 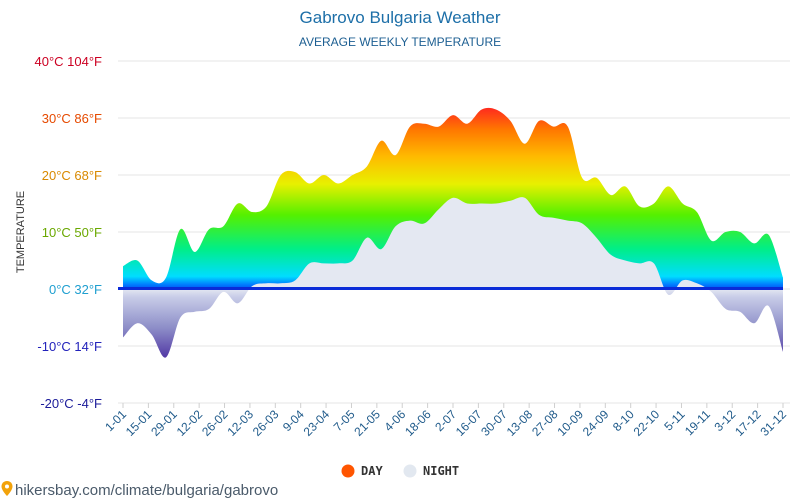 What do you see at coordinates (367, 423) in the screenshot?
I see `x-tick-label: 21-05` at bounding box center [367, 423].